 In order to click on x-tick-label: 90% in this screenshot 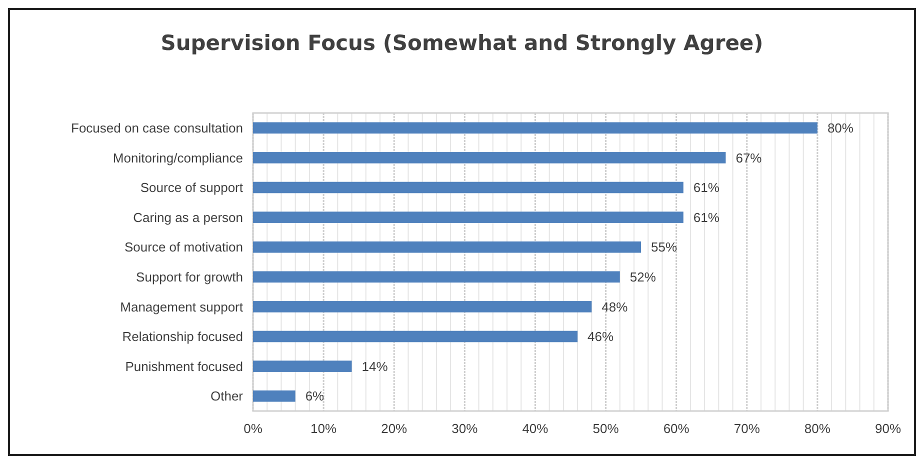, I will do `click(888, 428)`.